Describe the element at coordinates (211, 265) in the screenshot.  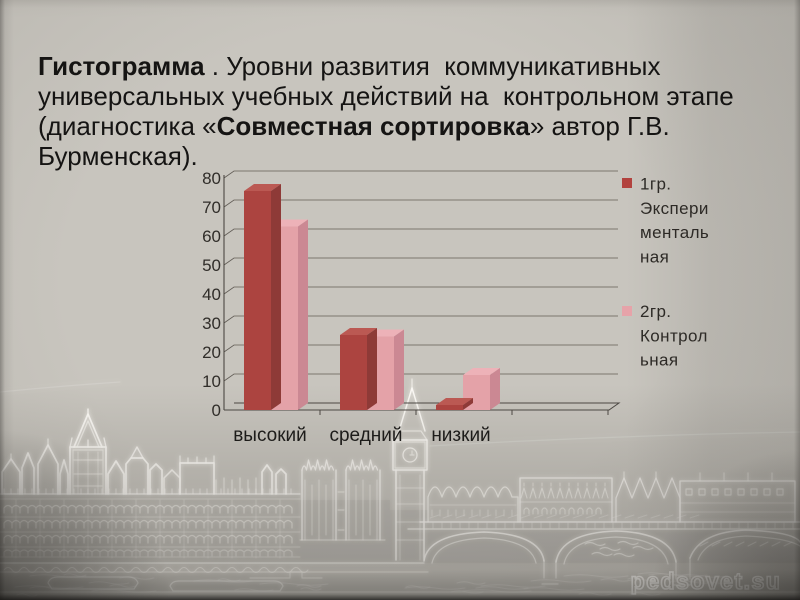
I see `svg-text: 50` at that location.